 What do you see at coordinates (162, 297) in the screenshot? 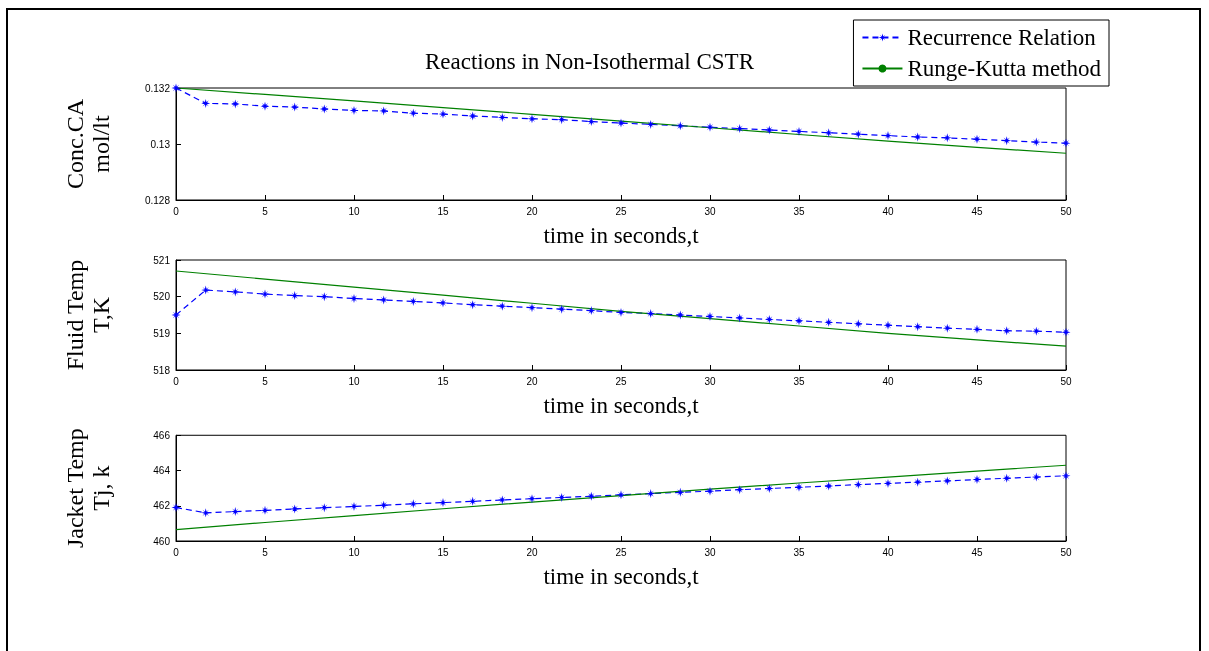
I see `y-tick-label: 520` at bounding box center [162, 297].